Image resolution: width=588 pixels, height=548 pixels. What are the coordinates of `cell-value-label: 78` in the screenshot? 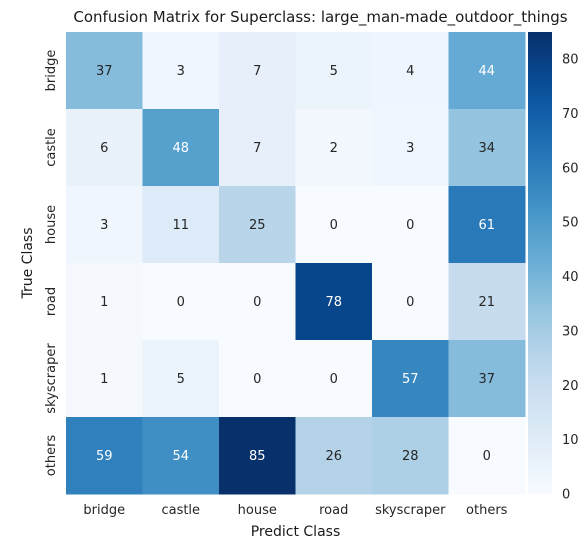 It's located at (333, 302).